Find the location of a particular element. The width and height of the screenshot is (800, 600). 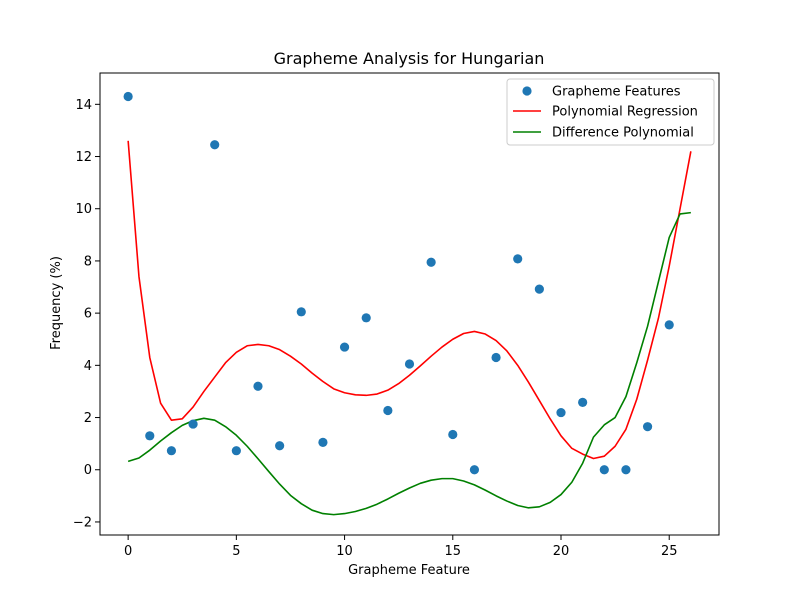

y-tick-label: 6 is located at coordinates (88, 314).